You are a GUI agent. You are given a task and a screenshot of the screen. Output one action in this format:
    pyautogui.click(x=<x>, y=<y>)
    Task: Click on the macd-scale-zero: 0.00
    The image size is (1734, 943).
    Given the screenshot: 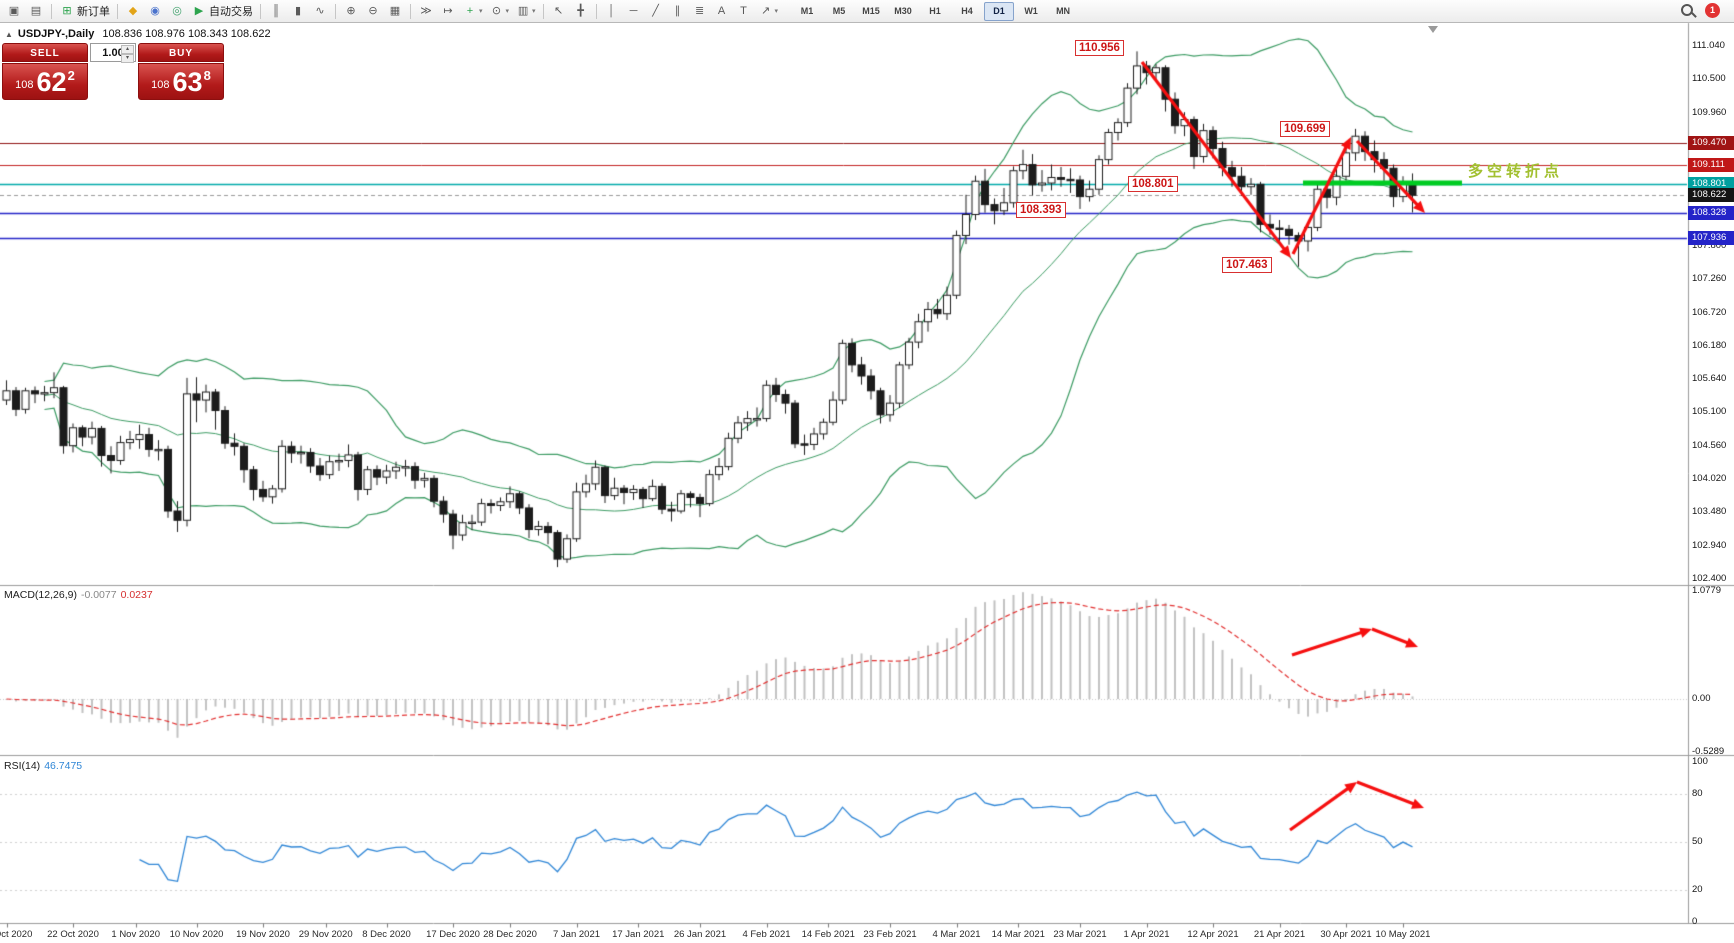 What is the action you would take?
    pyautogui.click(x=1701, y=698)
    